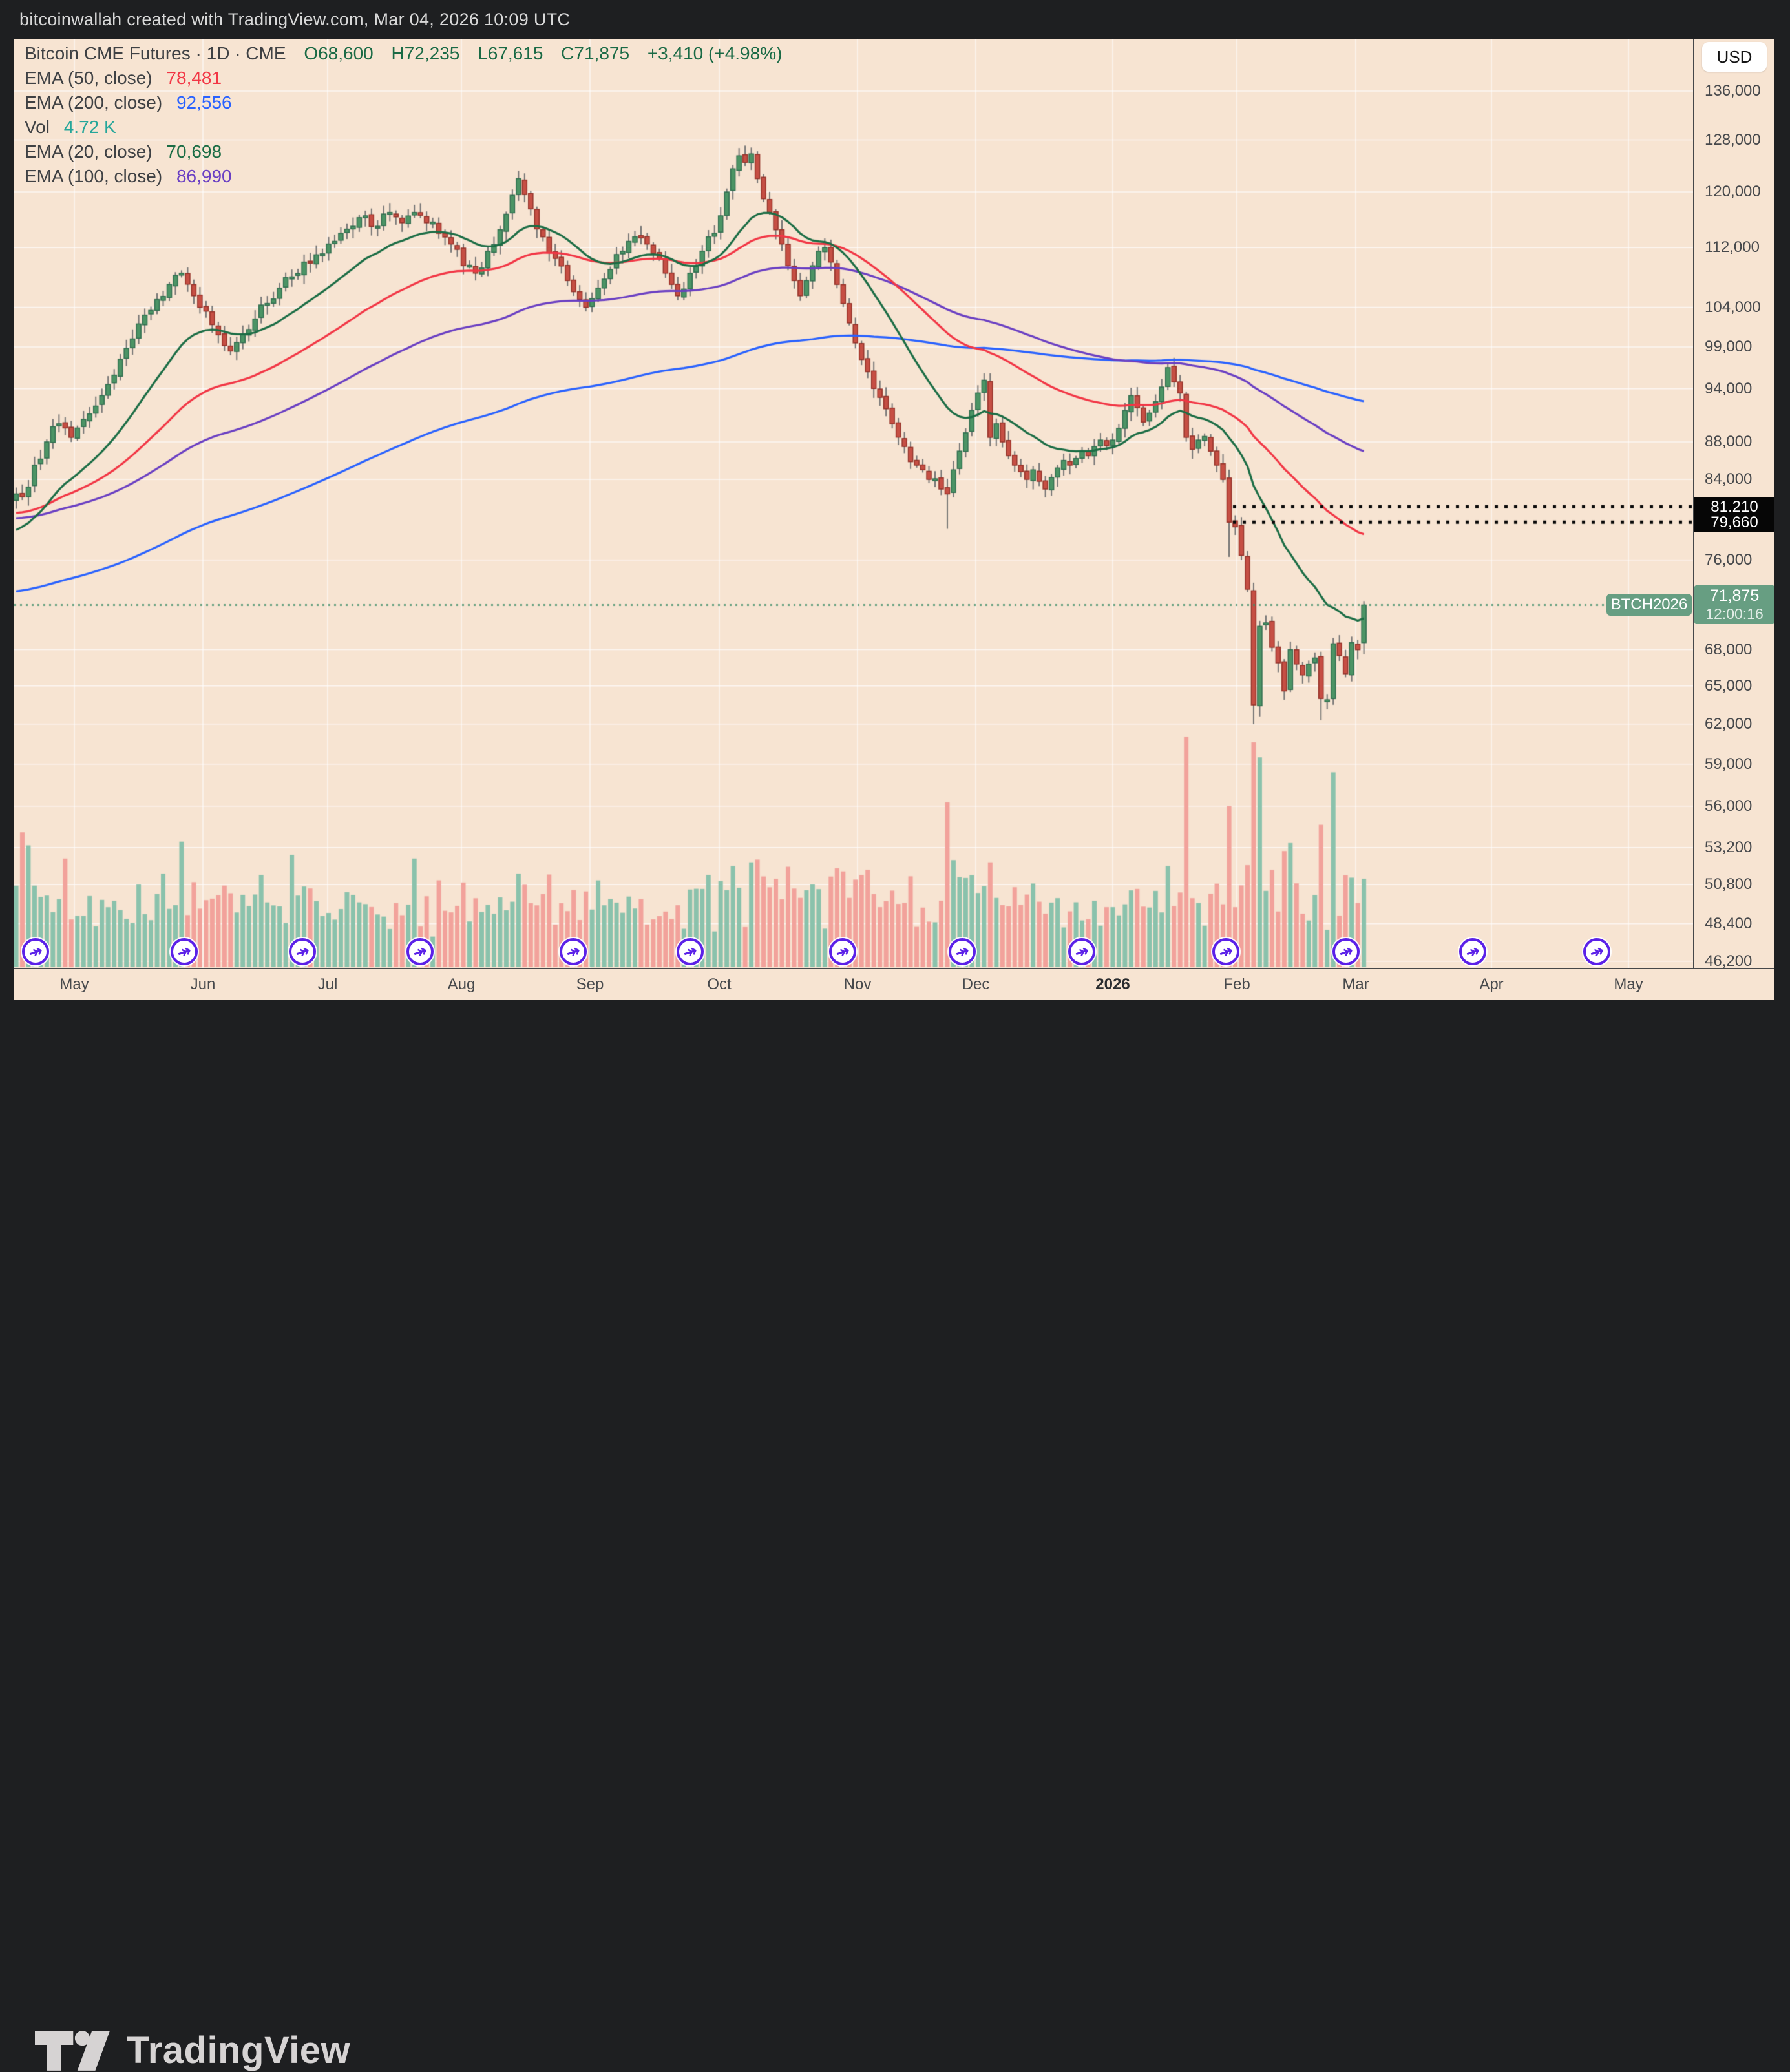 The height and width of the screenshot is (2072, 1790). Describe the element at coordinates (155, 53) in the screenshot. I see `symbol-title: Bitcoin CME Futures · 1D · CME` at that location.